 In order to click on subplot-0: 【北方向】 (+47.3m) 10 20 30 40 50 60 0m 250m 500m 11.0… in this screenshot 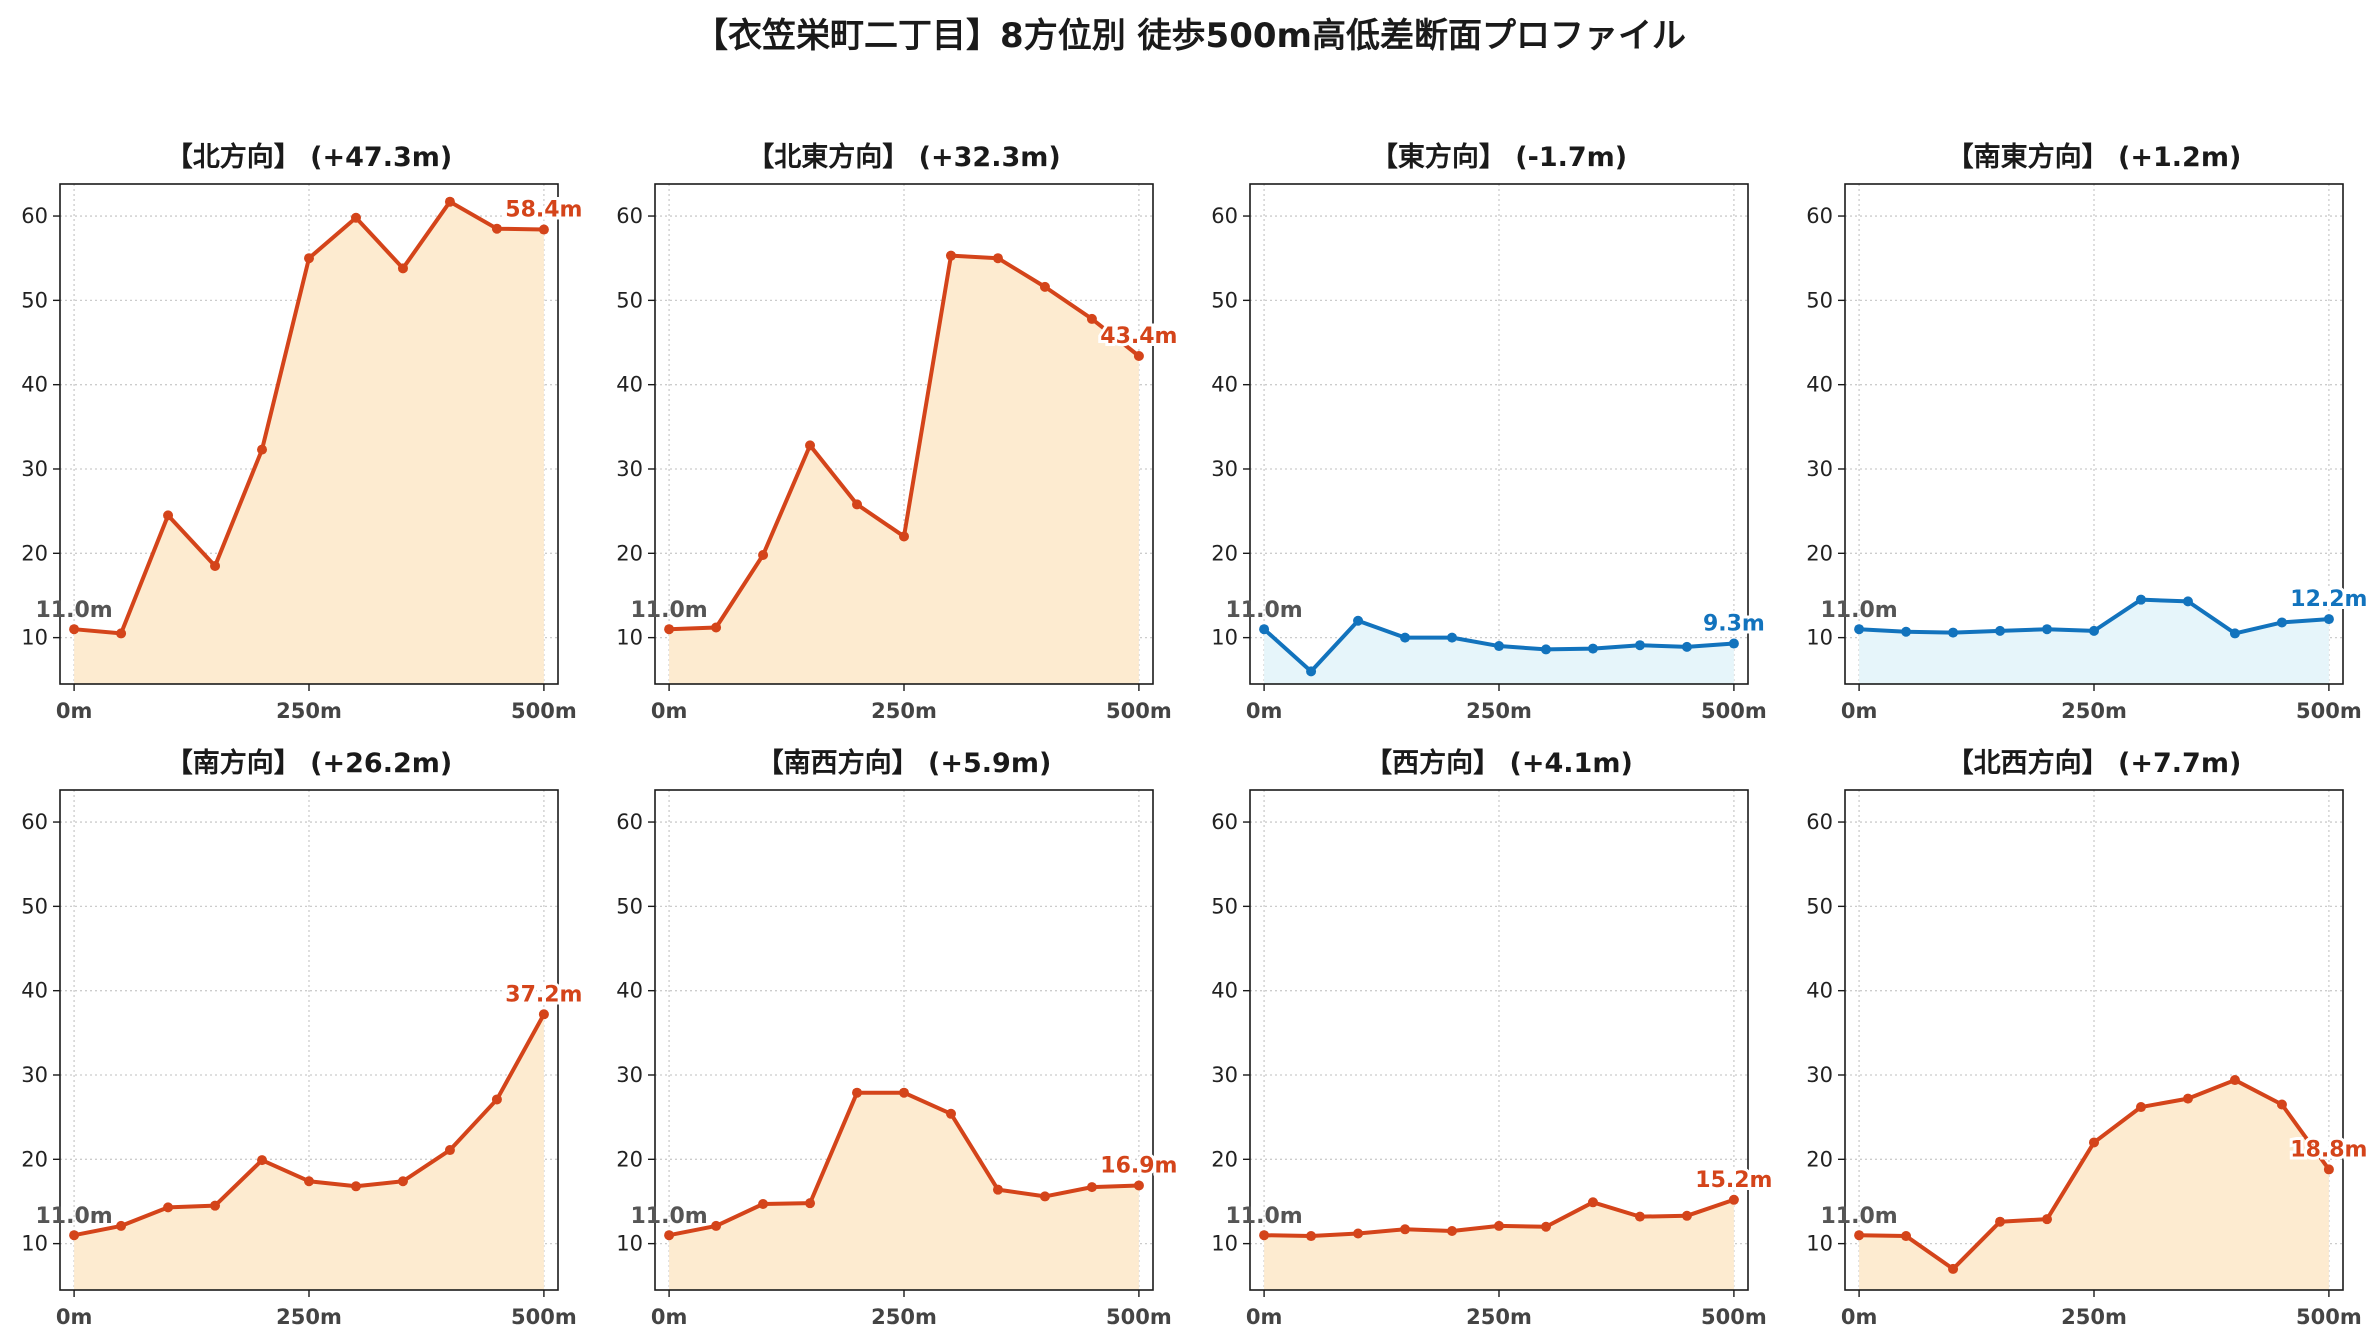, I will do `click(303, 432)`.